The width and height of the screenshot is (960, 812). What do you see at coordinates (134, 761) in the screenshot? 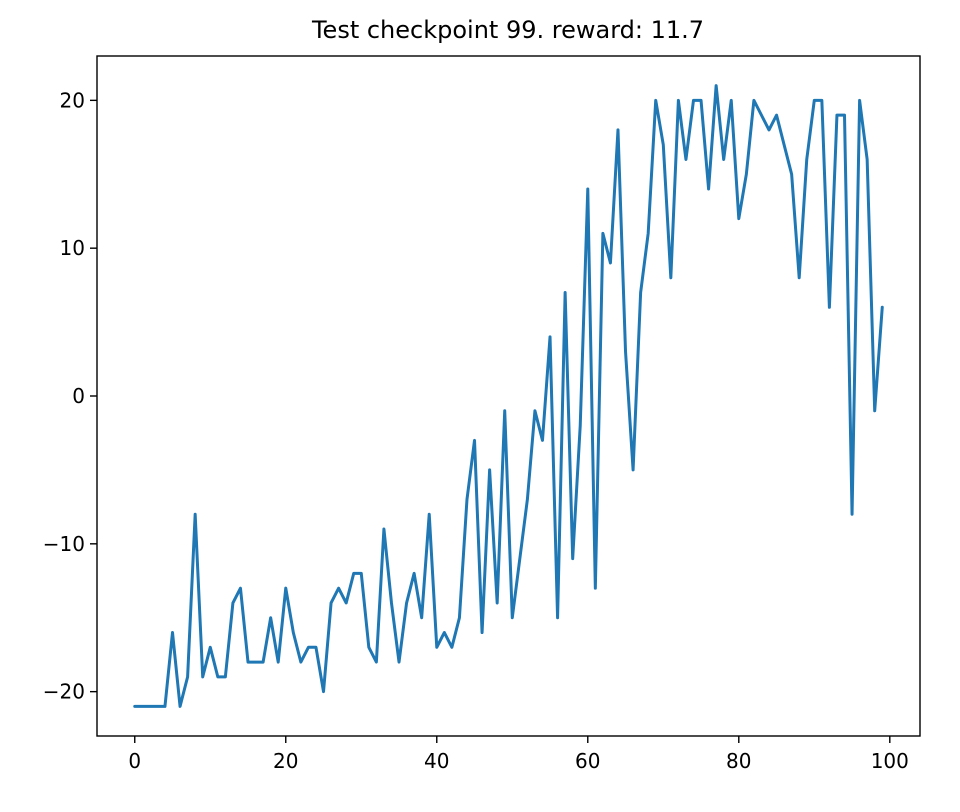
I see `x-tick-label: 0` at bounding box center [134, 761].